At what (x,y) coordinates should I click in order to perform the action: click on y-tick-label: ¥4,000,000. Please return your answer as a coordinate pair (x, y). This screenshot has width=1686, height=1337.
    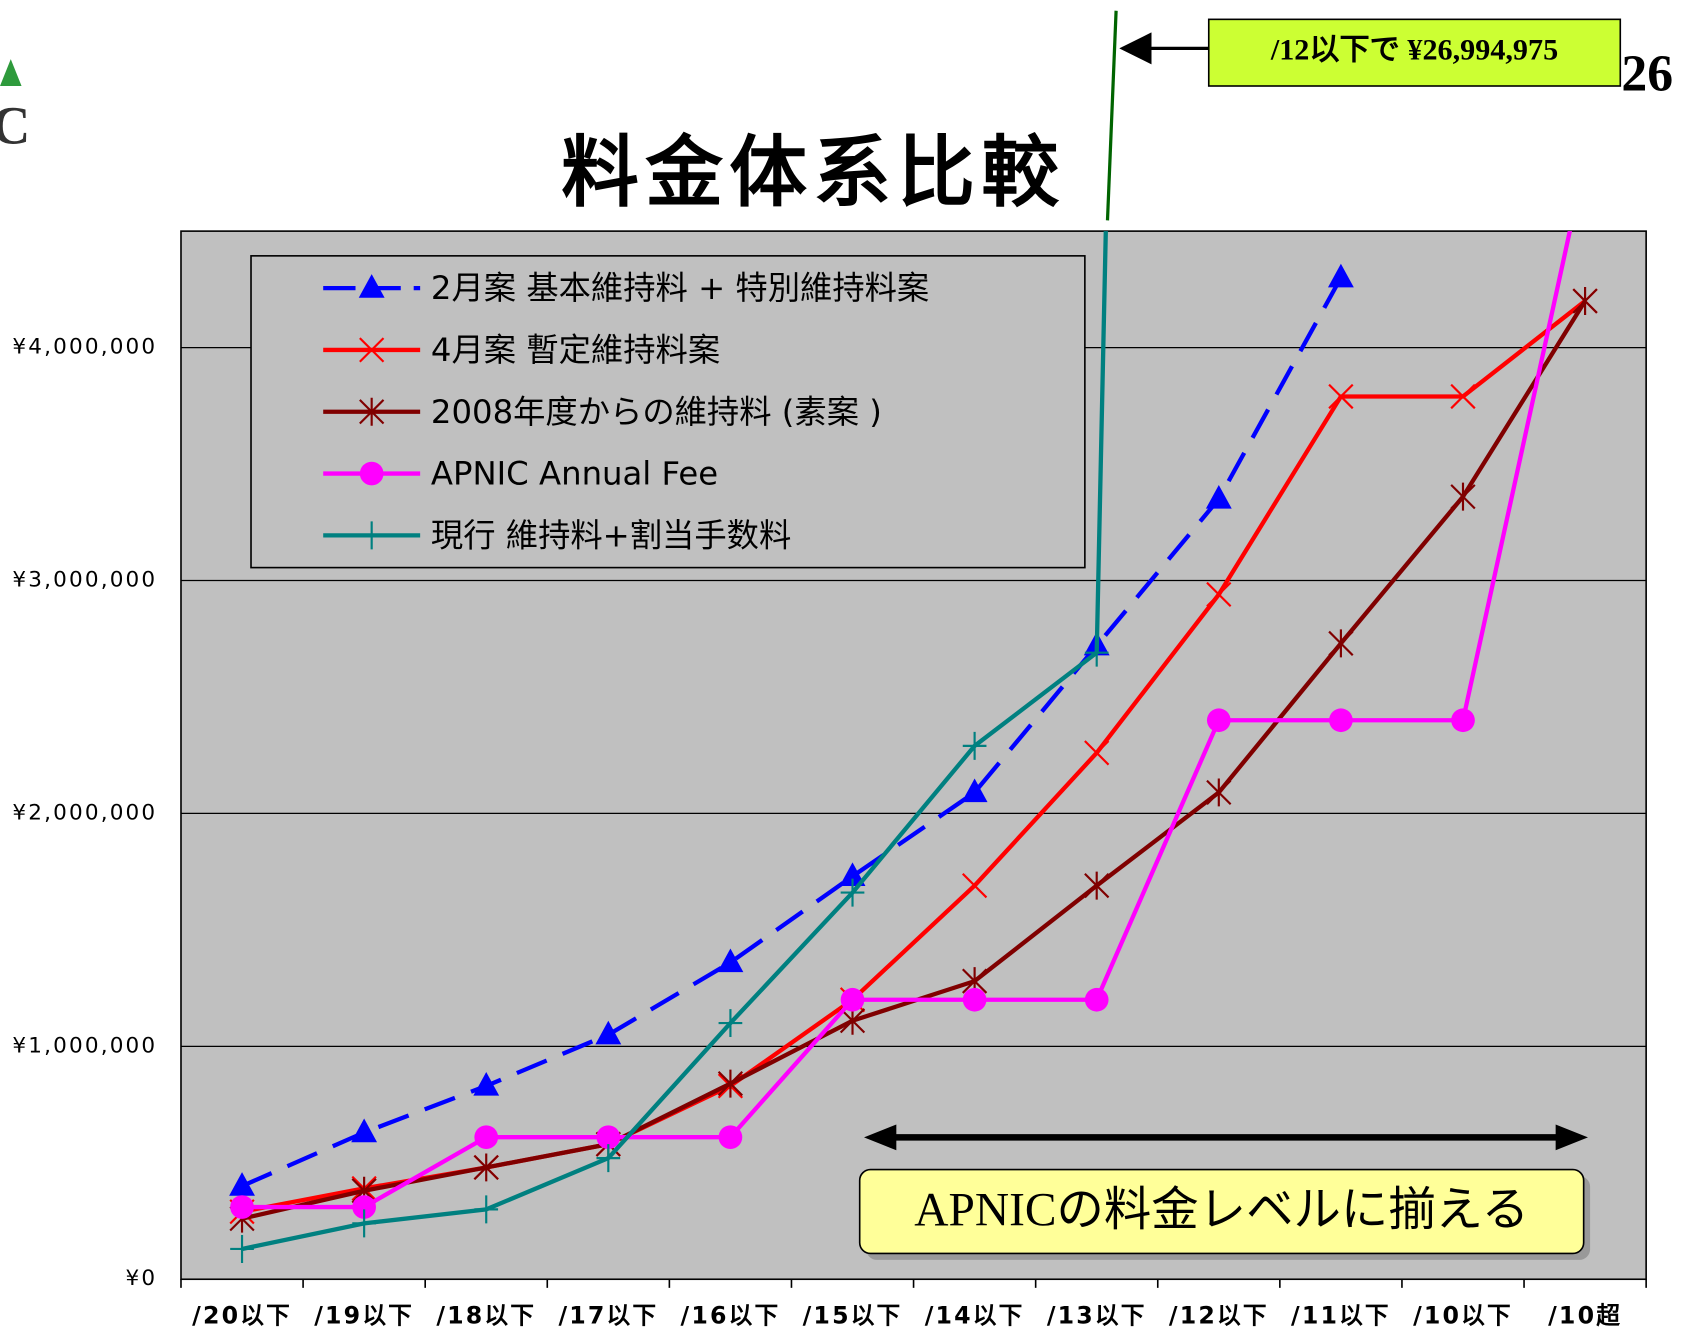
    Looking at the image, I should click on (84, 347).